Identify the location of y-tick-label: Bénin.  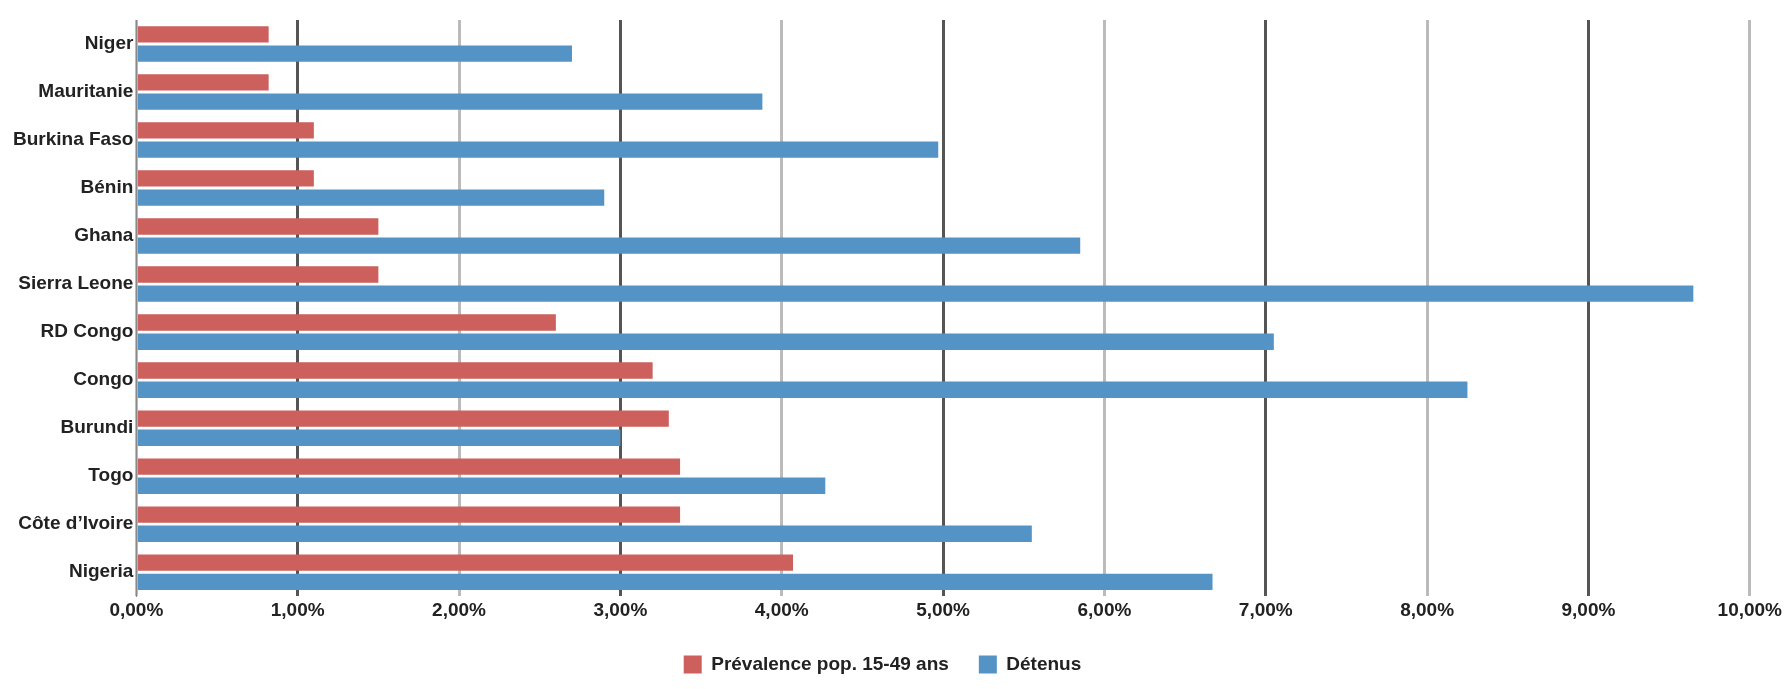
(107, 187).